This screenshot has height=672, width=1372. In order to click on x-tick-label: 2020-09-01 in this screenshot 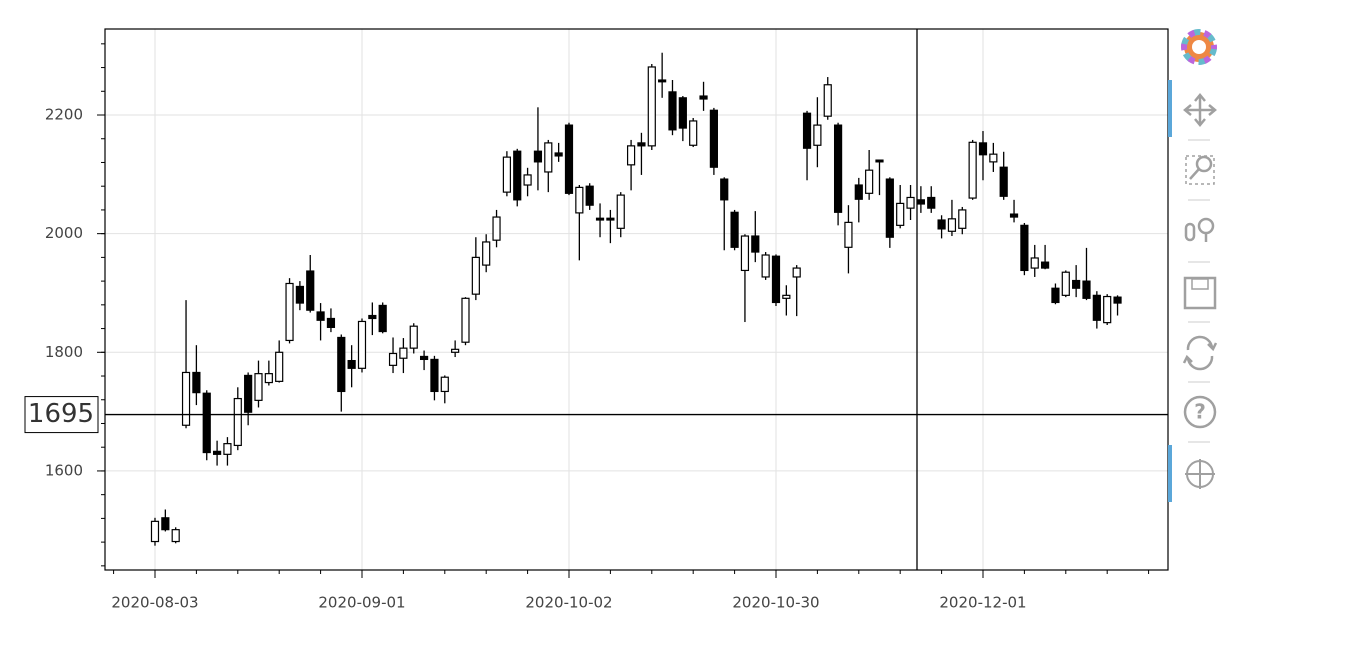, I will do `click(361, 603)`.